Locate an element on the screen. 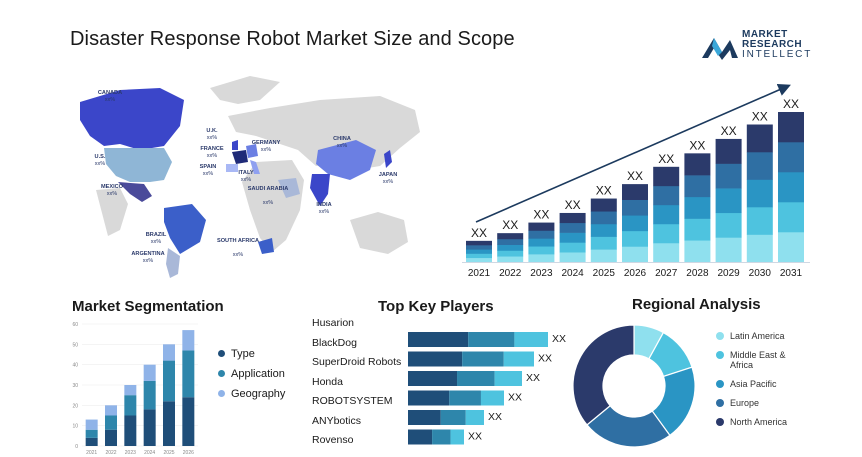 The image size is (862, 457). regional-donut-chart is located at coordinates (634, 386).